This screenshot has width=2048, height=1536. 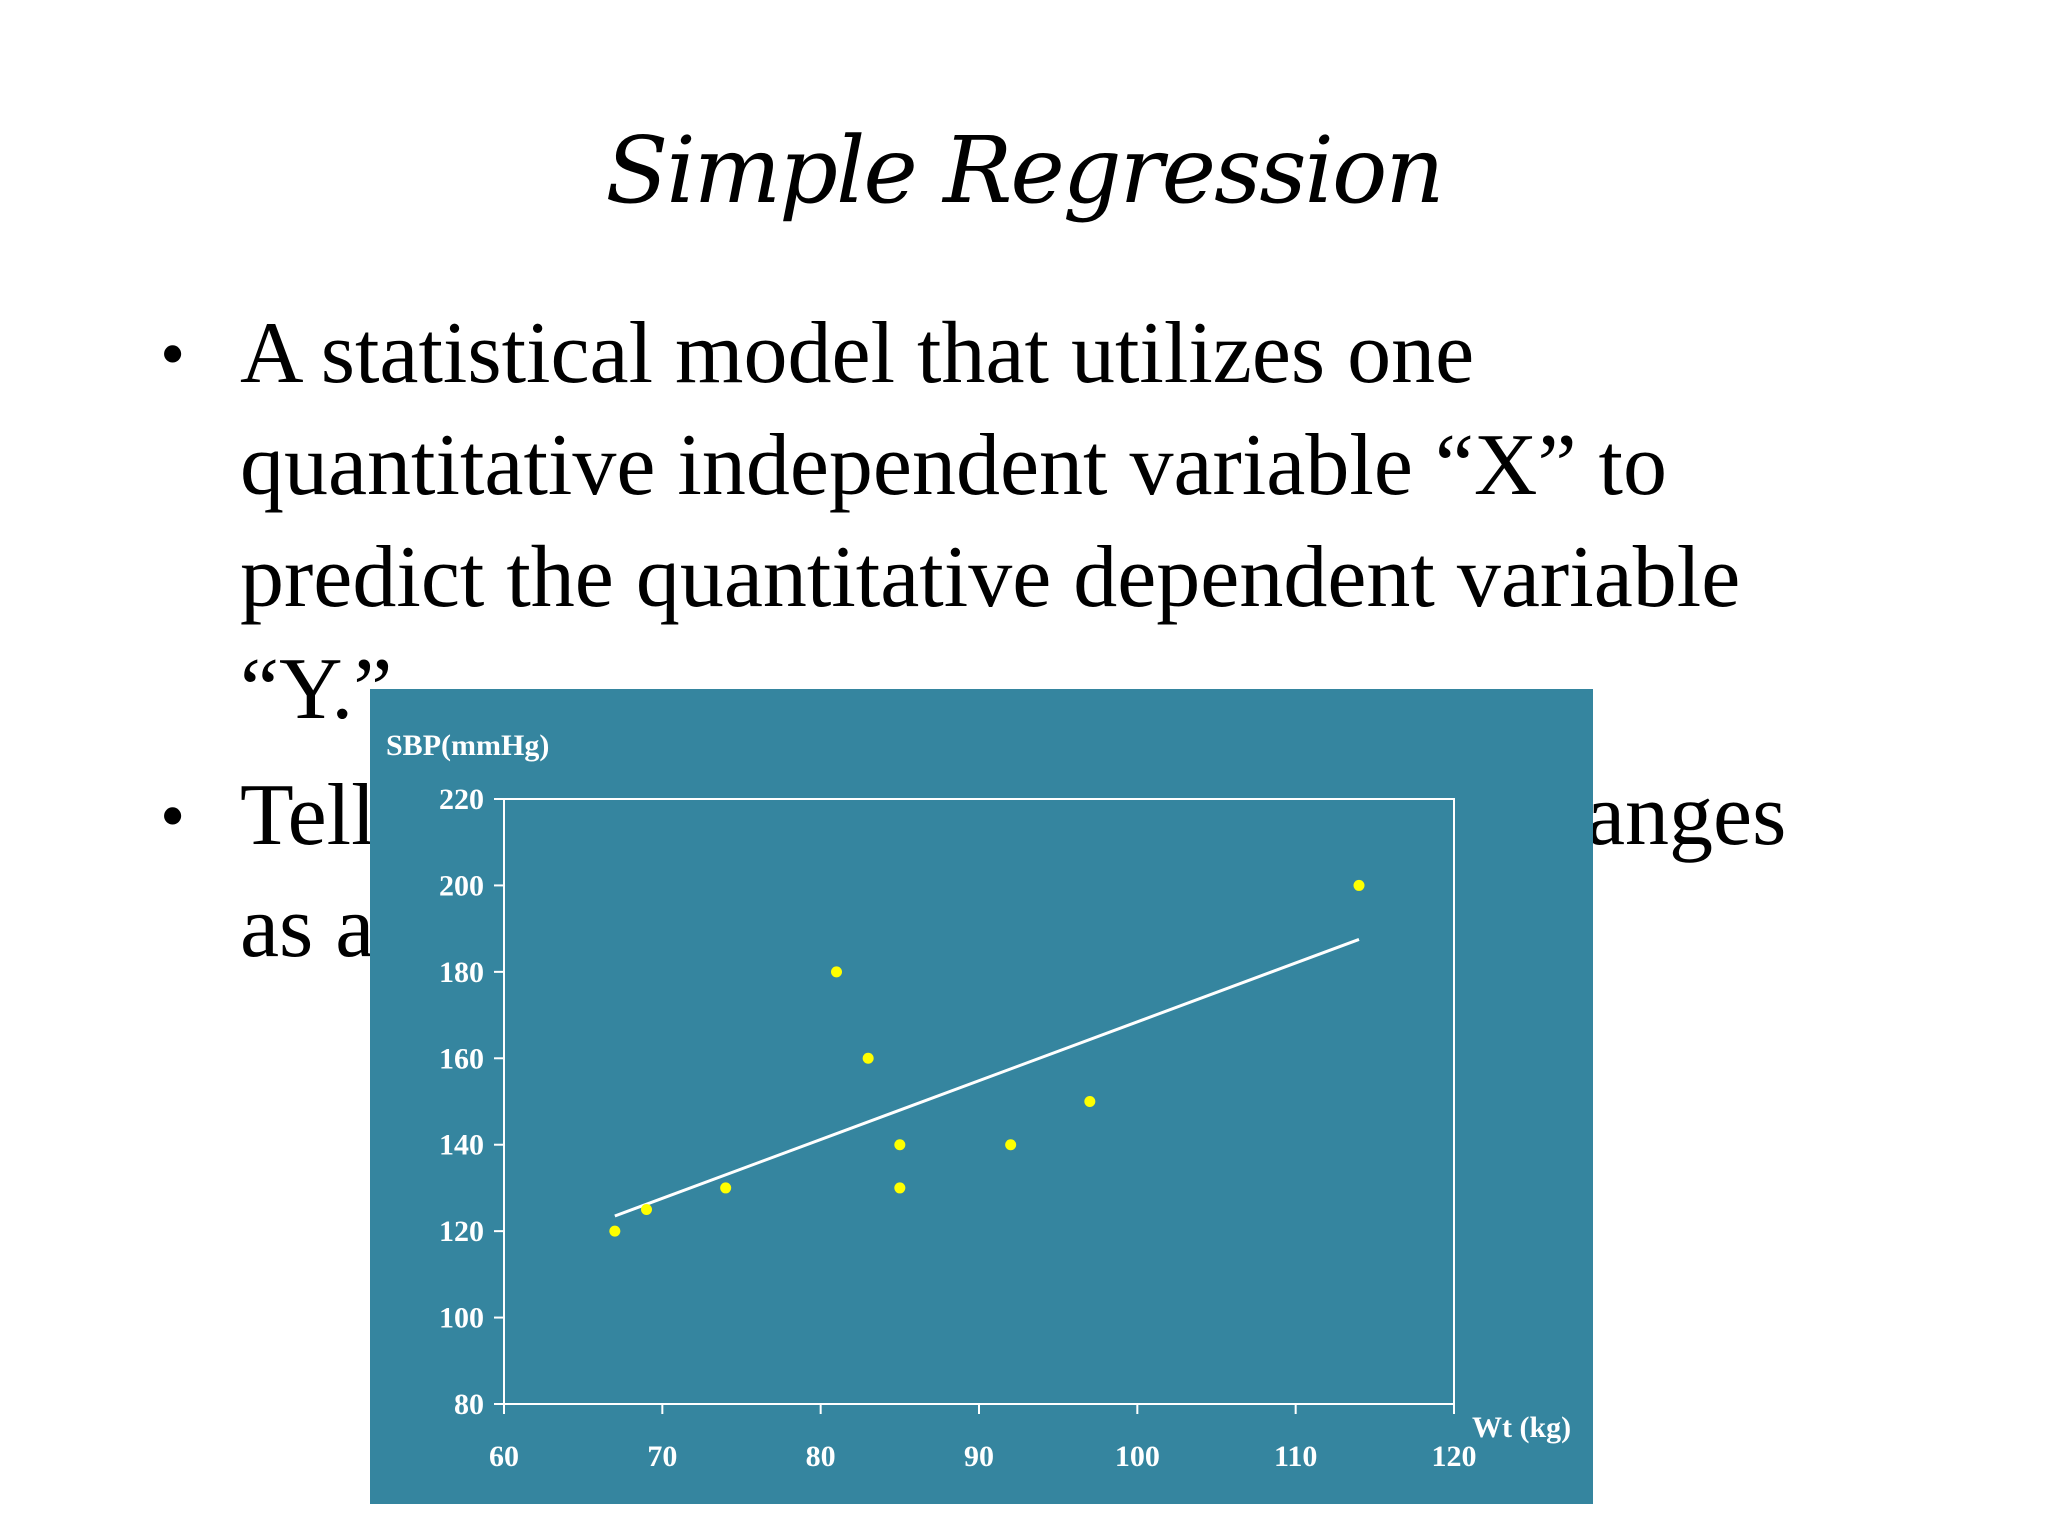 I want to click on y-axis: 80 100 120 140 160 180 200 220, so click(x=471, y=1102).